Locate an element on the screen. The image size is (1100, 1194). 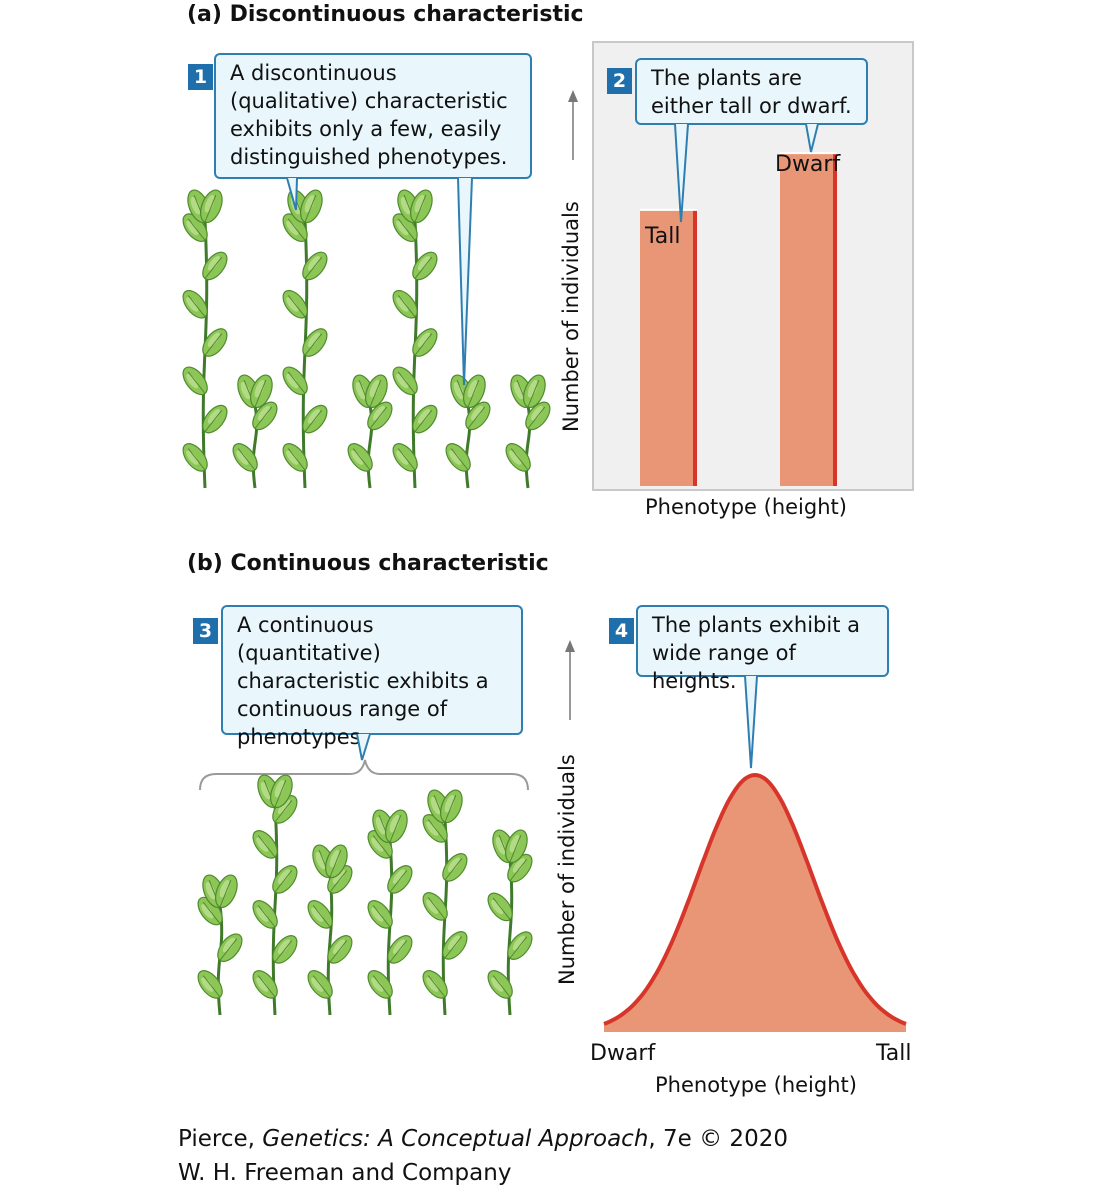
x-axis-label-a: Phenotype (height) is located at coordinates (746, 507).